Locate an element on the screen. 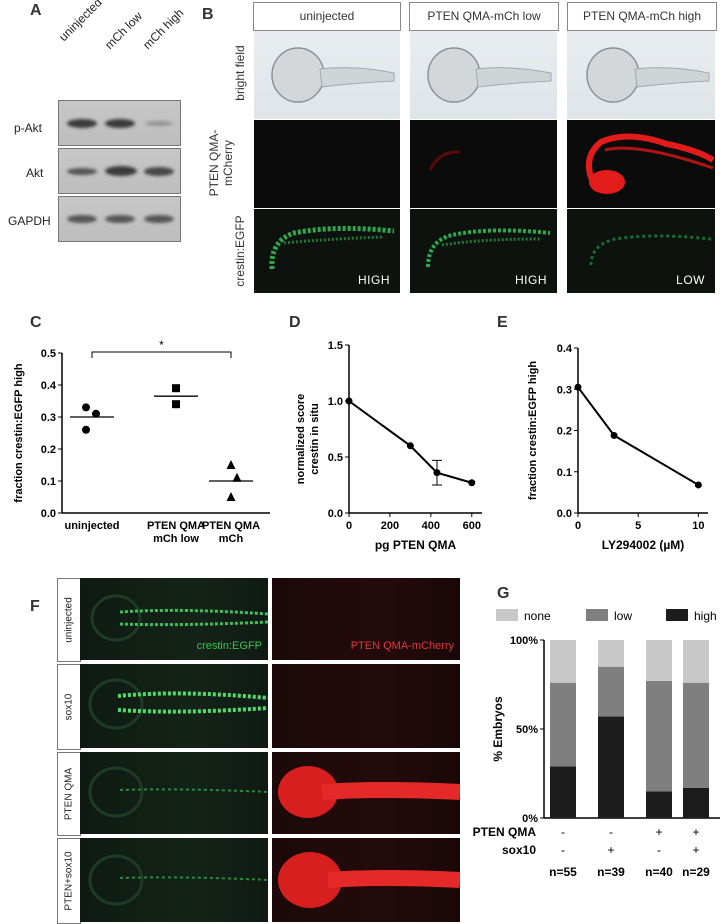  expression-level-label: LOW is located at coordinates (690, 280).